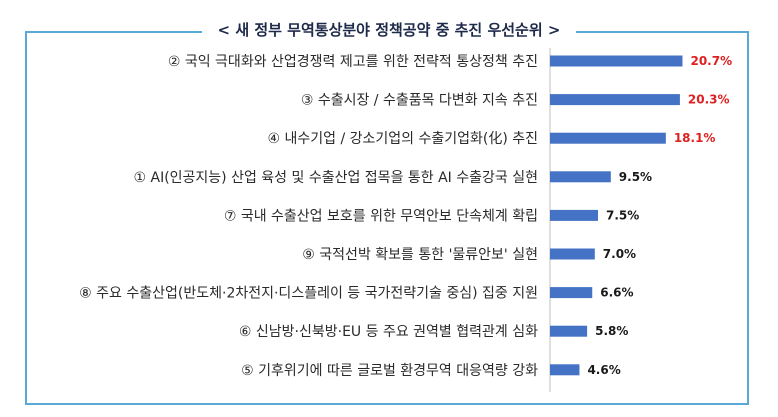 This screenshot has width=778, height=417. I want to click on category-label: ⑦ 국내 수출산업 보호를 위한 무역안보 단속체계 확립, so click(381, 216).